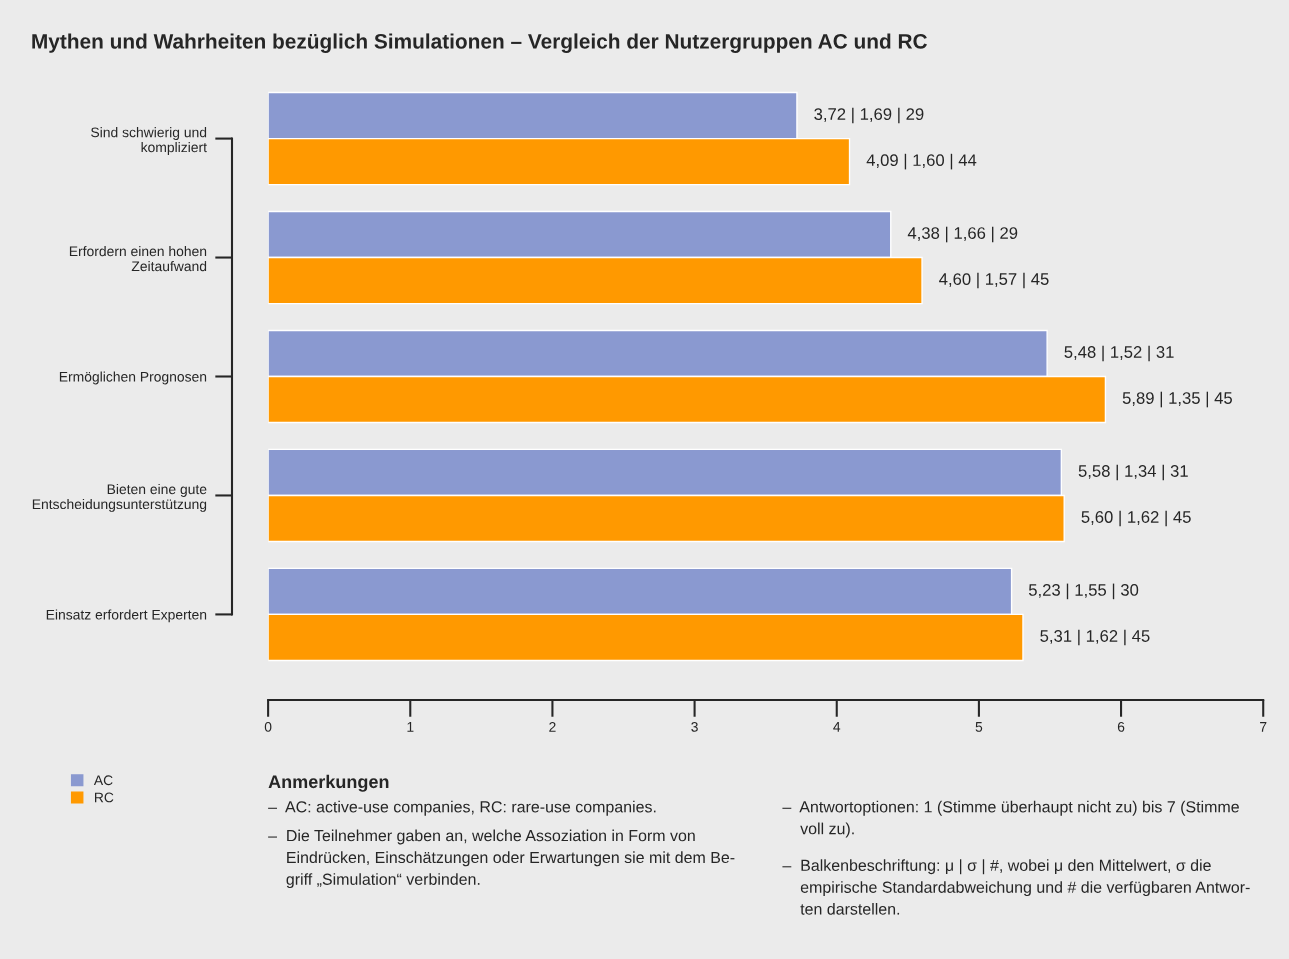  What do you see at coordinates (149, 141) in the screenshot?
I see `y-tick-label: Sind schwierig und kompliziert` at bounding box center [149, 141].